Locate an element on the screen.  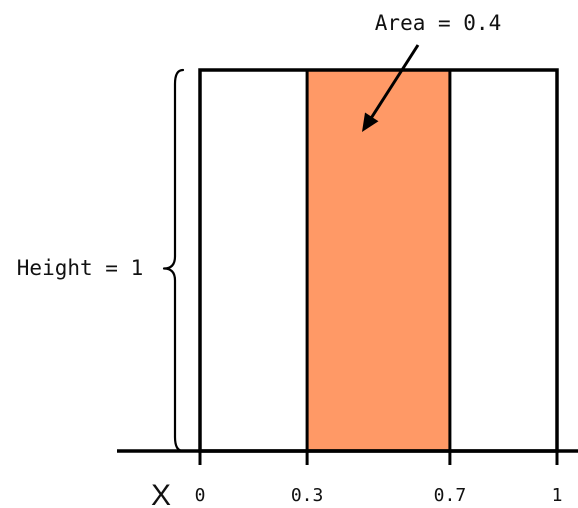
x-tick-label: 0 is located at coordinates (200, 495).